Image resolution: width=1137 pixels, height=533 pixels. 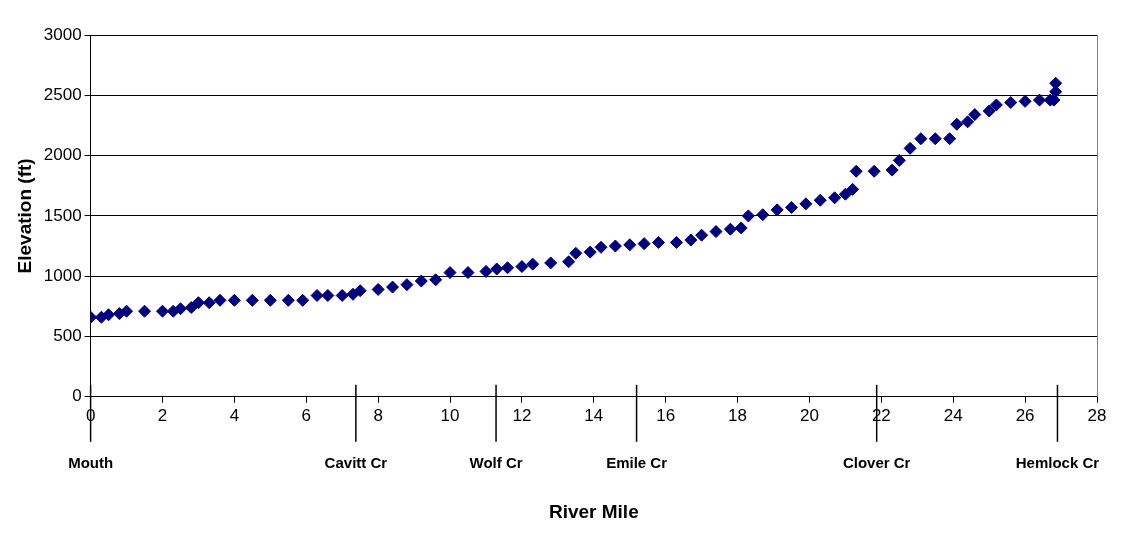 What do you see at coordinates (77, 396) in the screenshot?
I see `y-tick-label: 0` at bounding box center [77, 396].